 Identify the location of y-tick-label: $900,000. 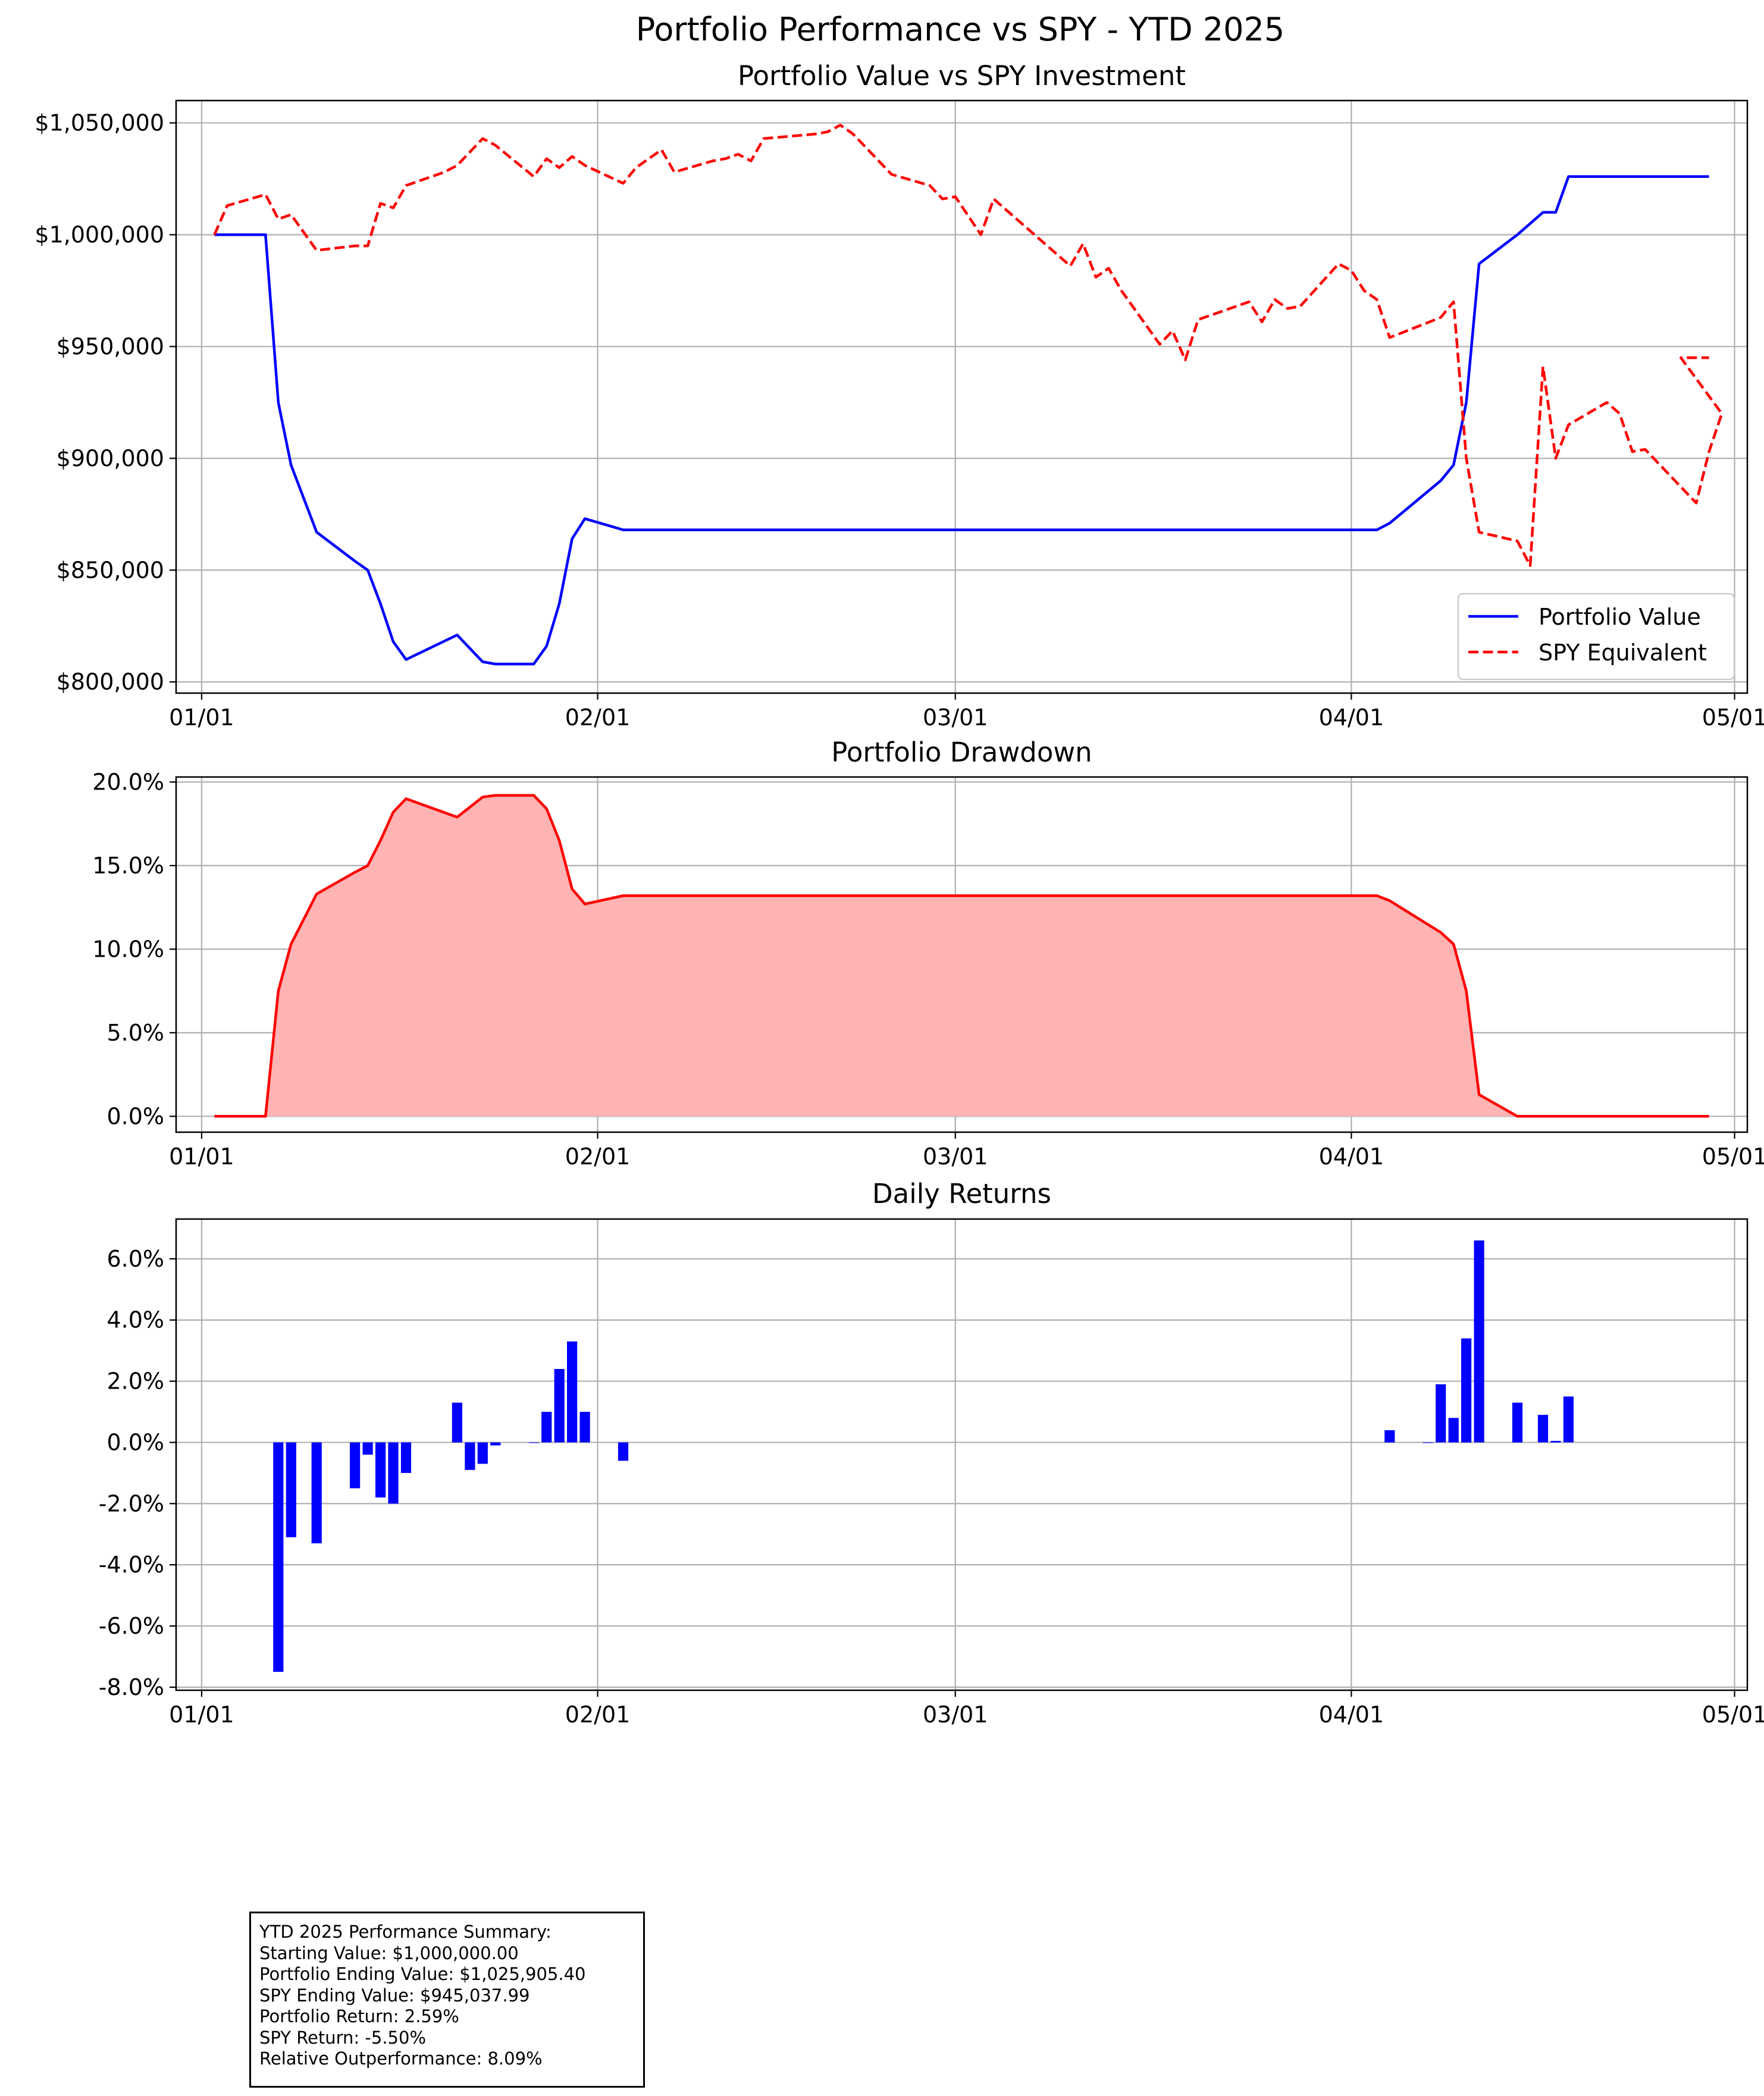
(110, 458).